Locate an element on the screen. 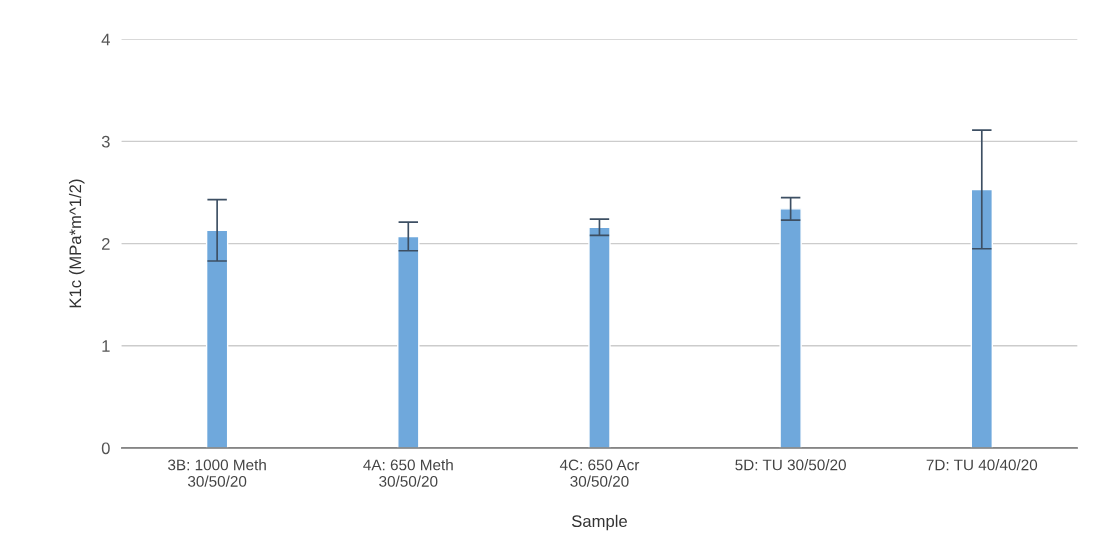 The image size is (1105, 560). y-tick-label: 3 is located at coordinates (105, 141).